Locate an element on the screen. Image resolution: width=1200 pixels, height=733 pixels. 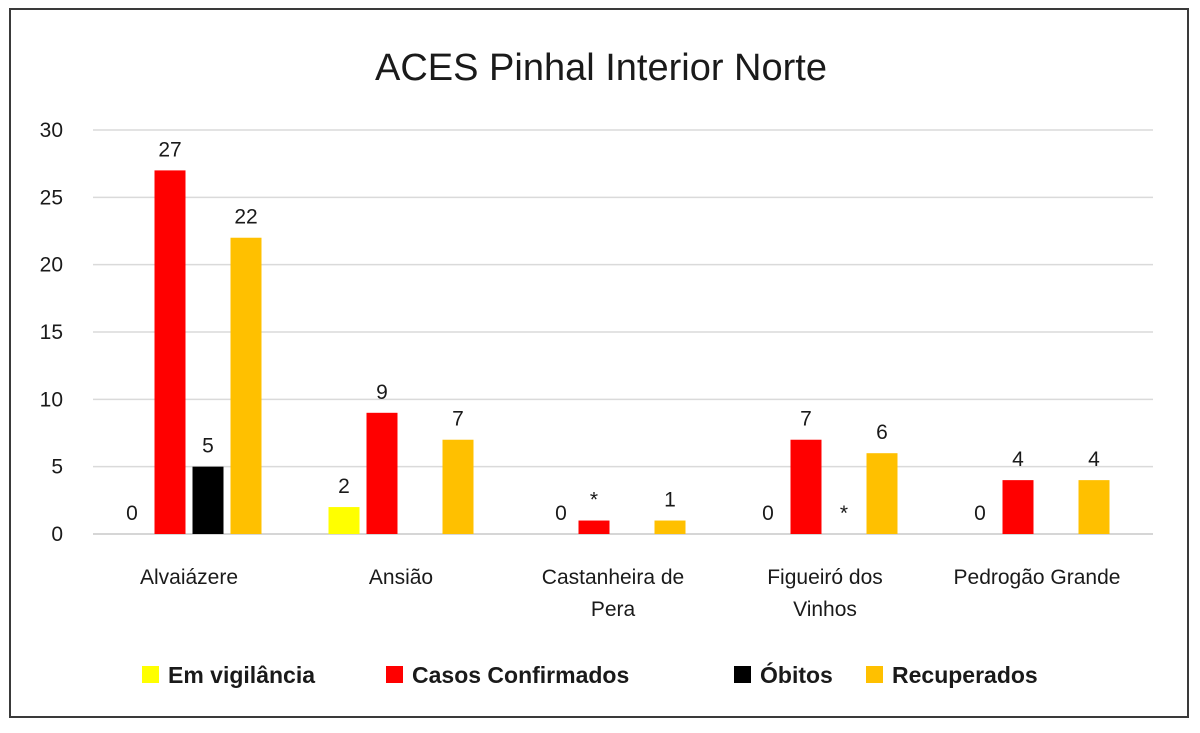
category-label-line: Castanheira de is located at coordinates (613, 577).